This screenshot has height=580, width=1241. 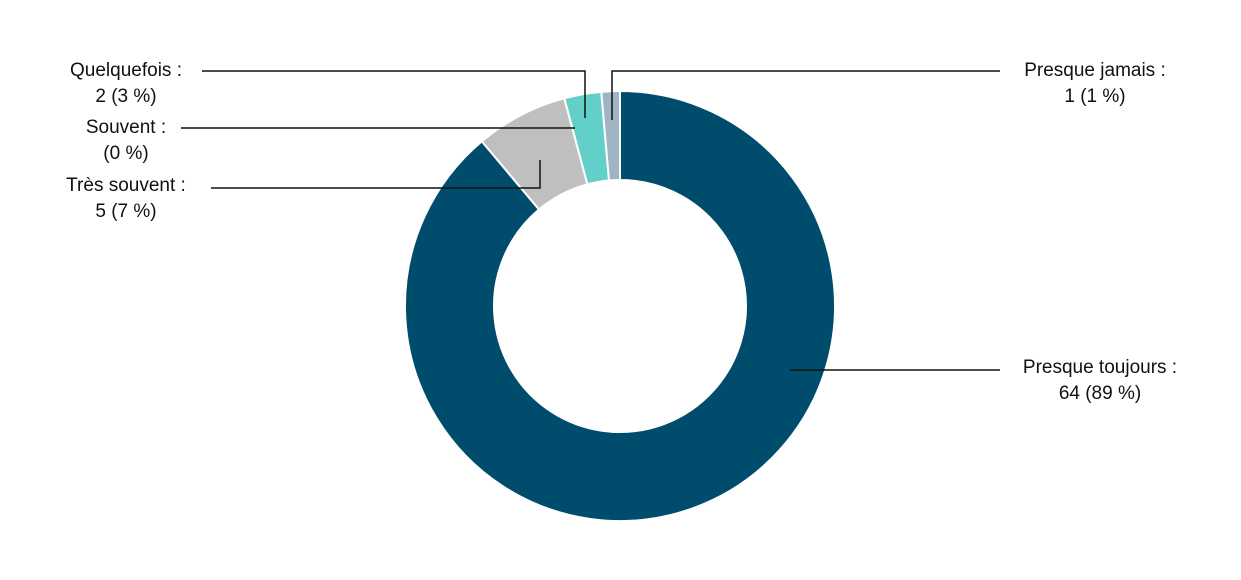 I want to click on slice-label: Souvent :, so click(x=126, y=127).